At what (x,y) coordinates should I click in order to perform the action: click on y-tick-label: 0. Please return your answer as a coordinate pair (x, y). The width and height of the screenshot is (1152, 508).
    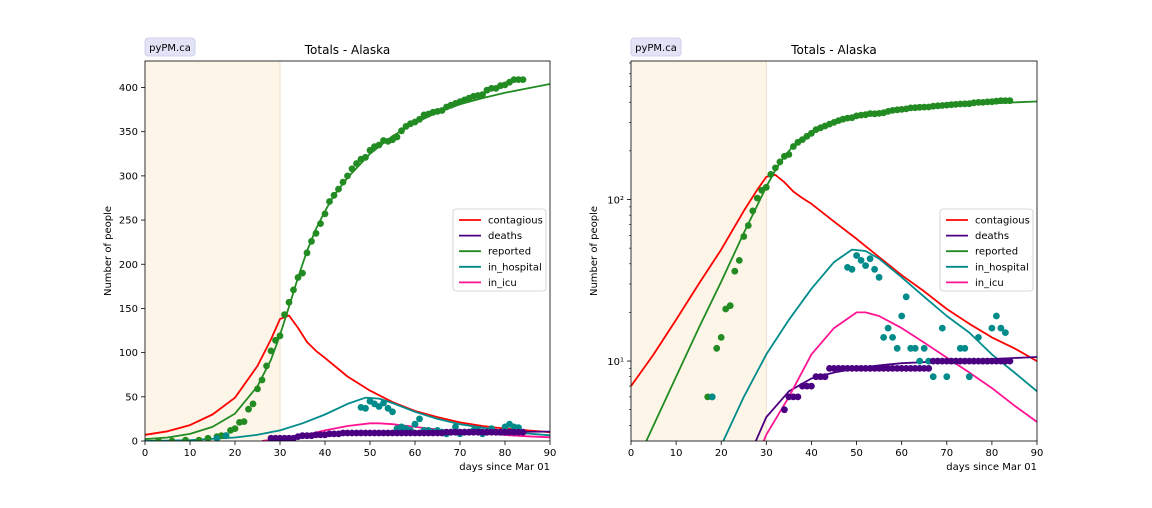
    Looking at the image, I should click on (135, 442).